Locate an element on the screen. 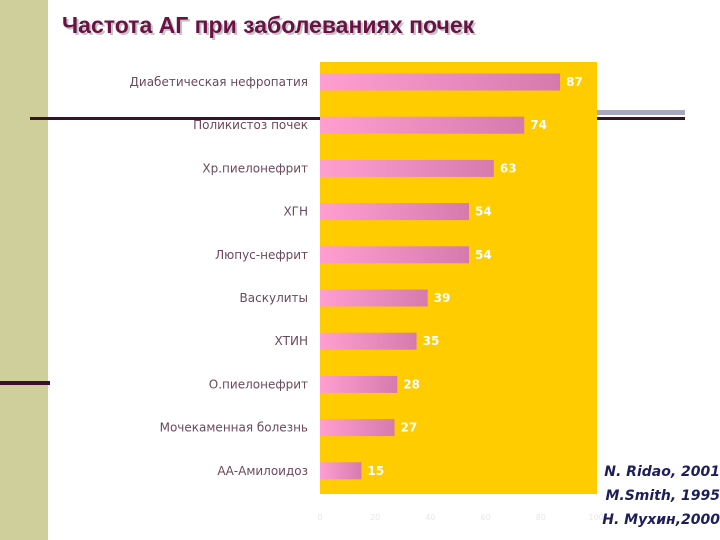  x-tick-label-6: 100 is located at coordinates (595, 517).